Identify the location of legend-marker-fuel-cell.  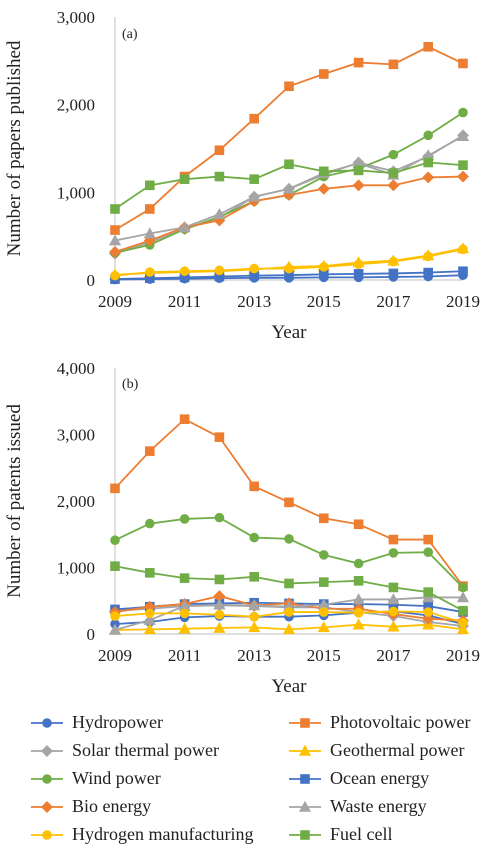
(305, 834).